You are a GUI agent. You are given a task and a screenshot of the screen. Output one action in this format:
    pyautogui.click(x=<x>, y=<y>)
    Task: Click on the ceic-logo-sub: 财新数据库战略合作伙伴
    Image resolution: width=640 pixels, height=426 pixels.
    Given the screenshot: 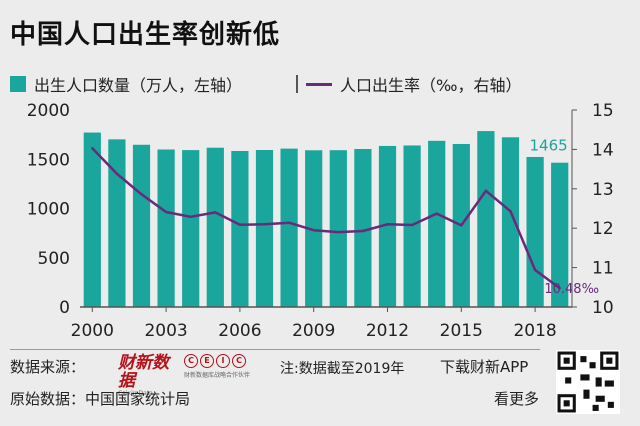 What is the action you would take?
    pyautogui.click(x=217, y=375)
    